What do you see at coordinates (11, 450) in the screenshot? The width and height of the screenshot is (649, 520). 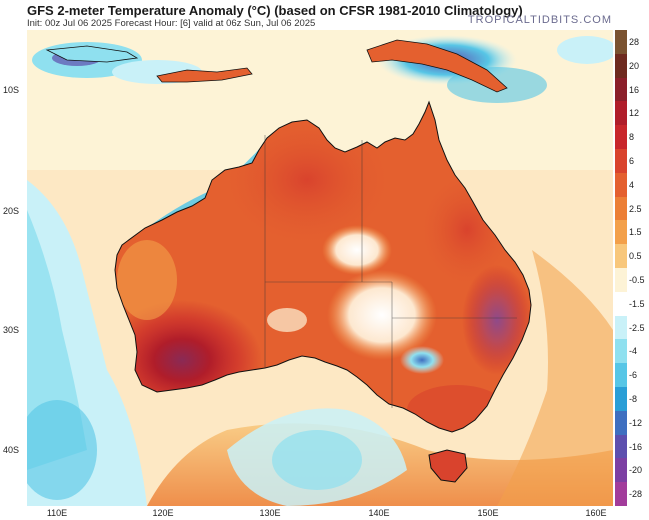 I see `latitude-label-40s: 40S` at bounding box center [11, 450].